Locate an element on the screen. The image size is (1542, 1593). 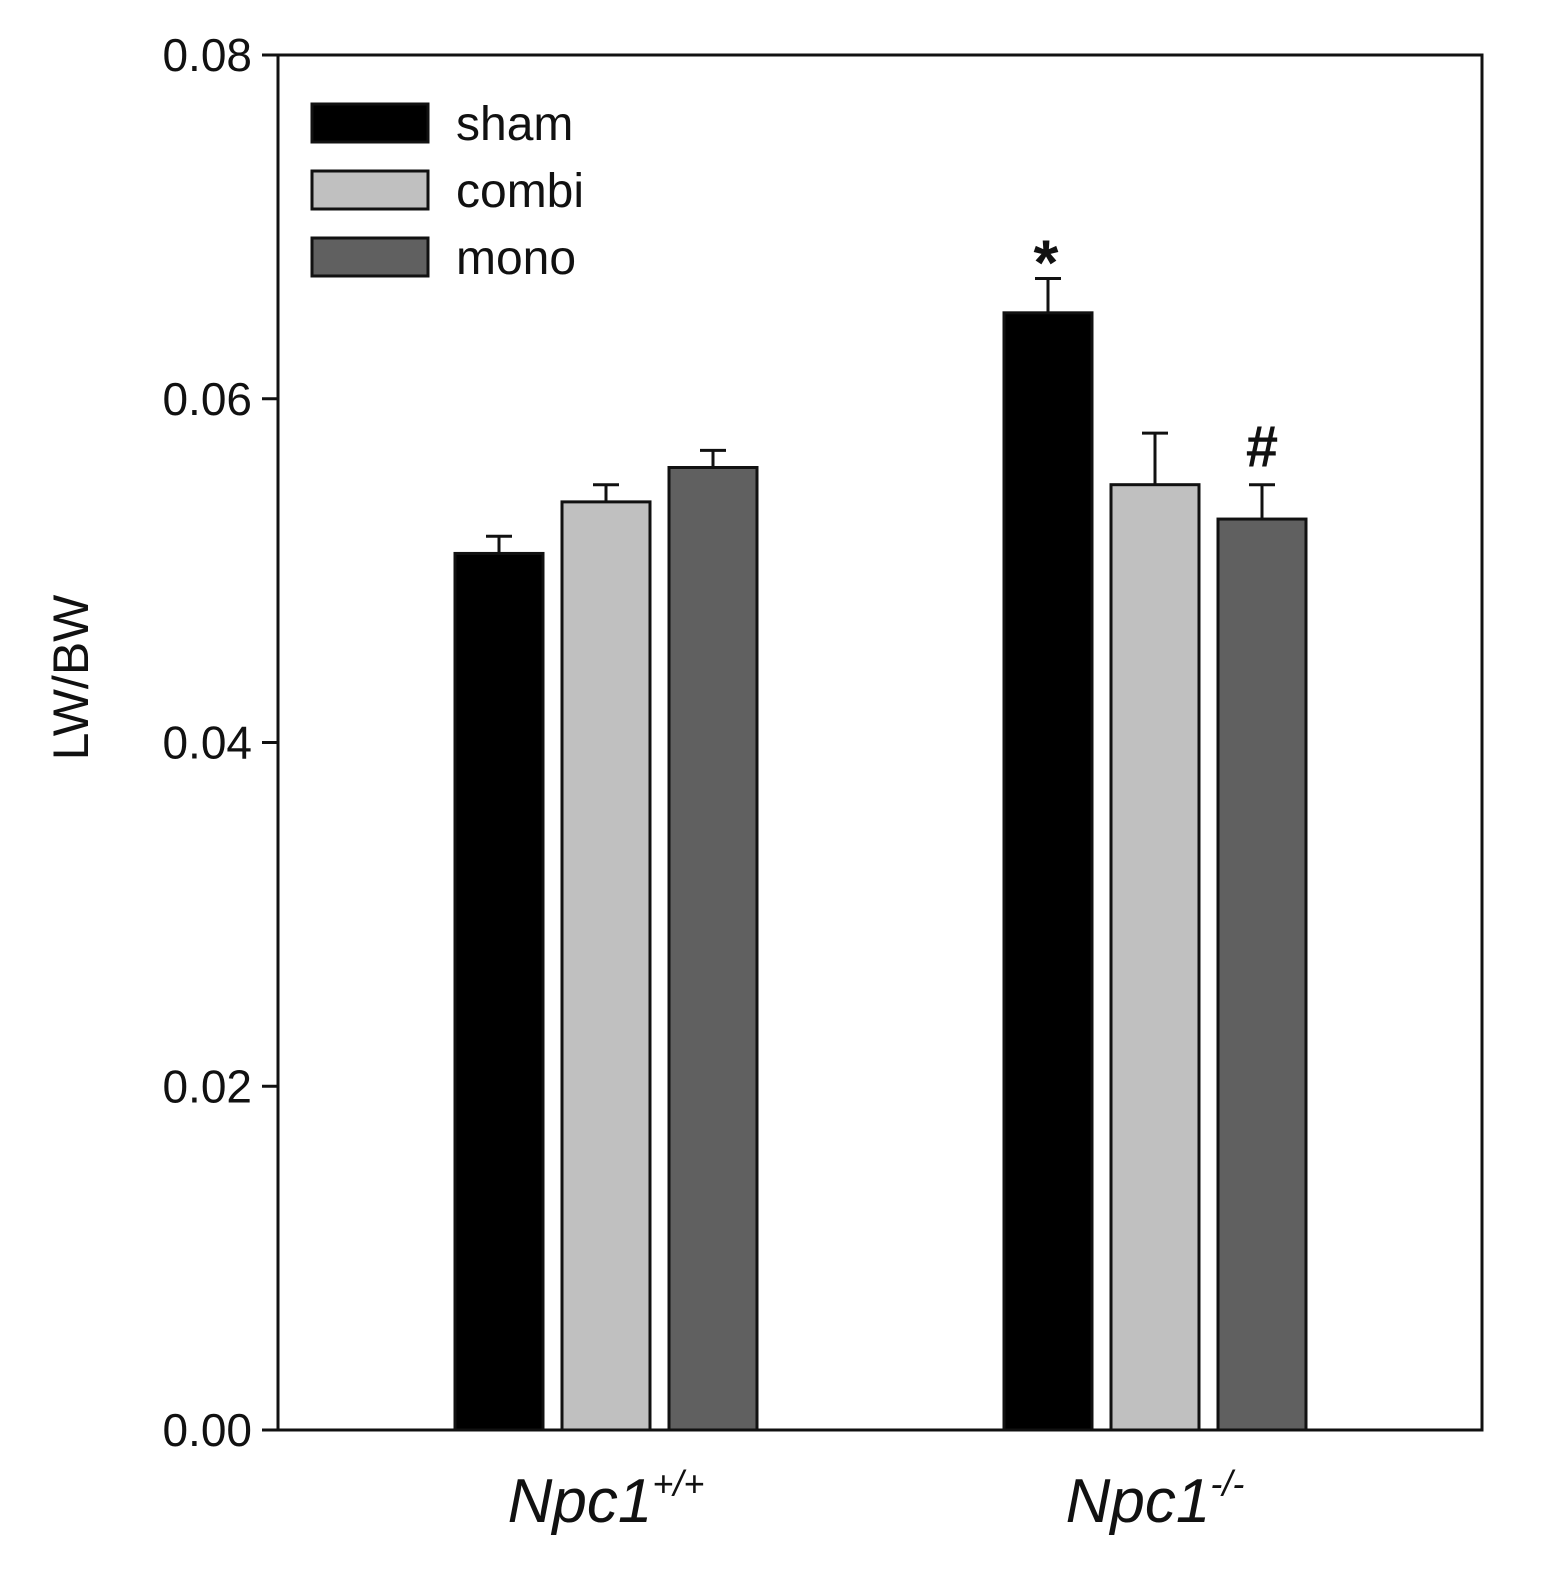
legend-swatch-combi is located at coordinates (370, 190).